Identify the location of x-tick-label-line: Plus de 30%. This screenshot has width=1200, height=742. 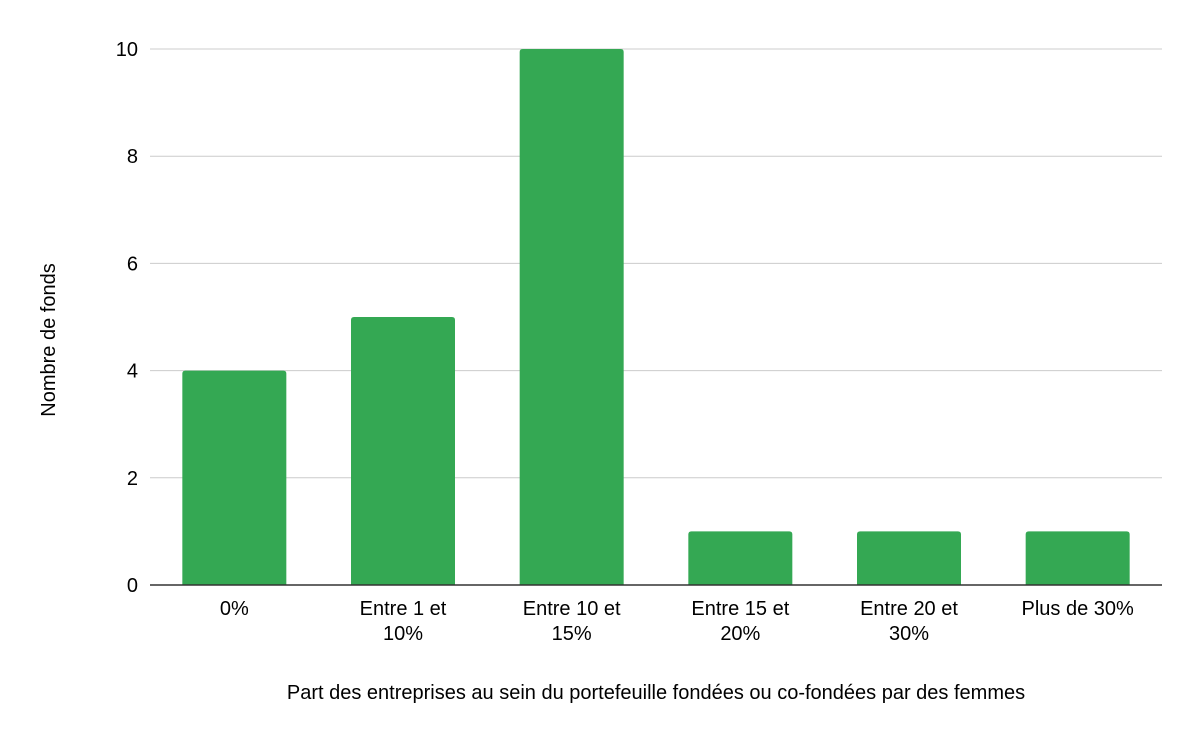
(1078, 609).